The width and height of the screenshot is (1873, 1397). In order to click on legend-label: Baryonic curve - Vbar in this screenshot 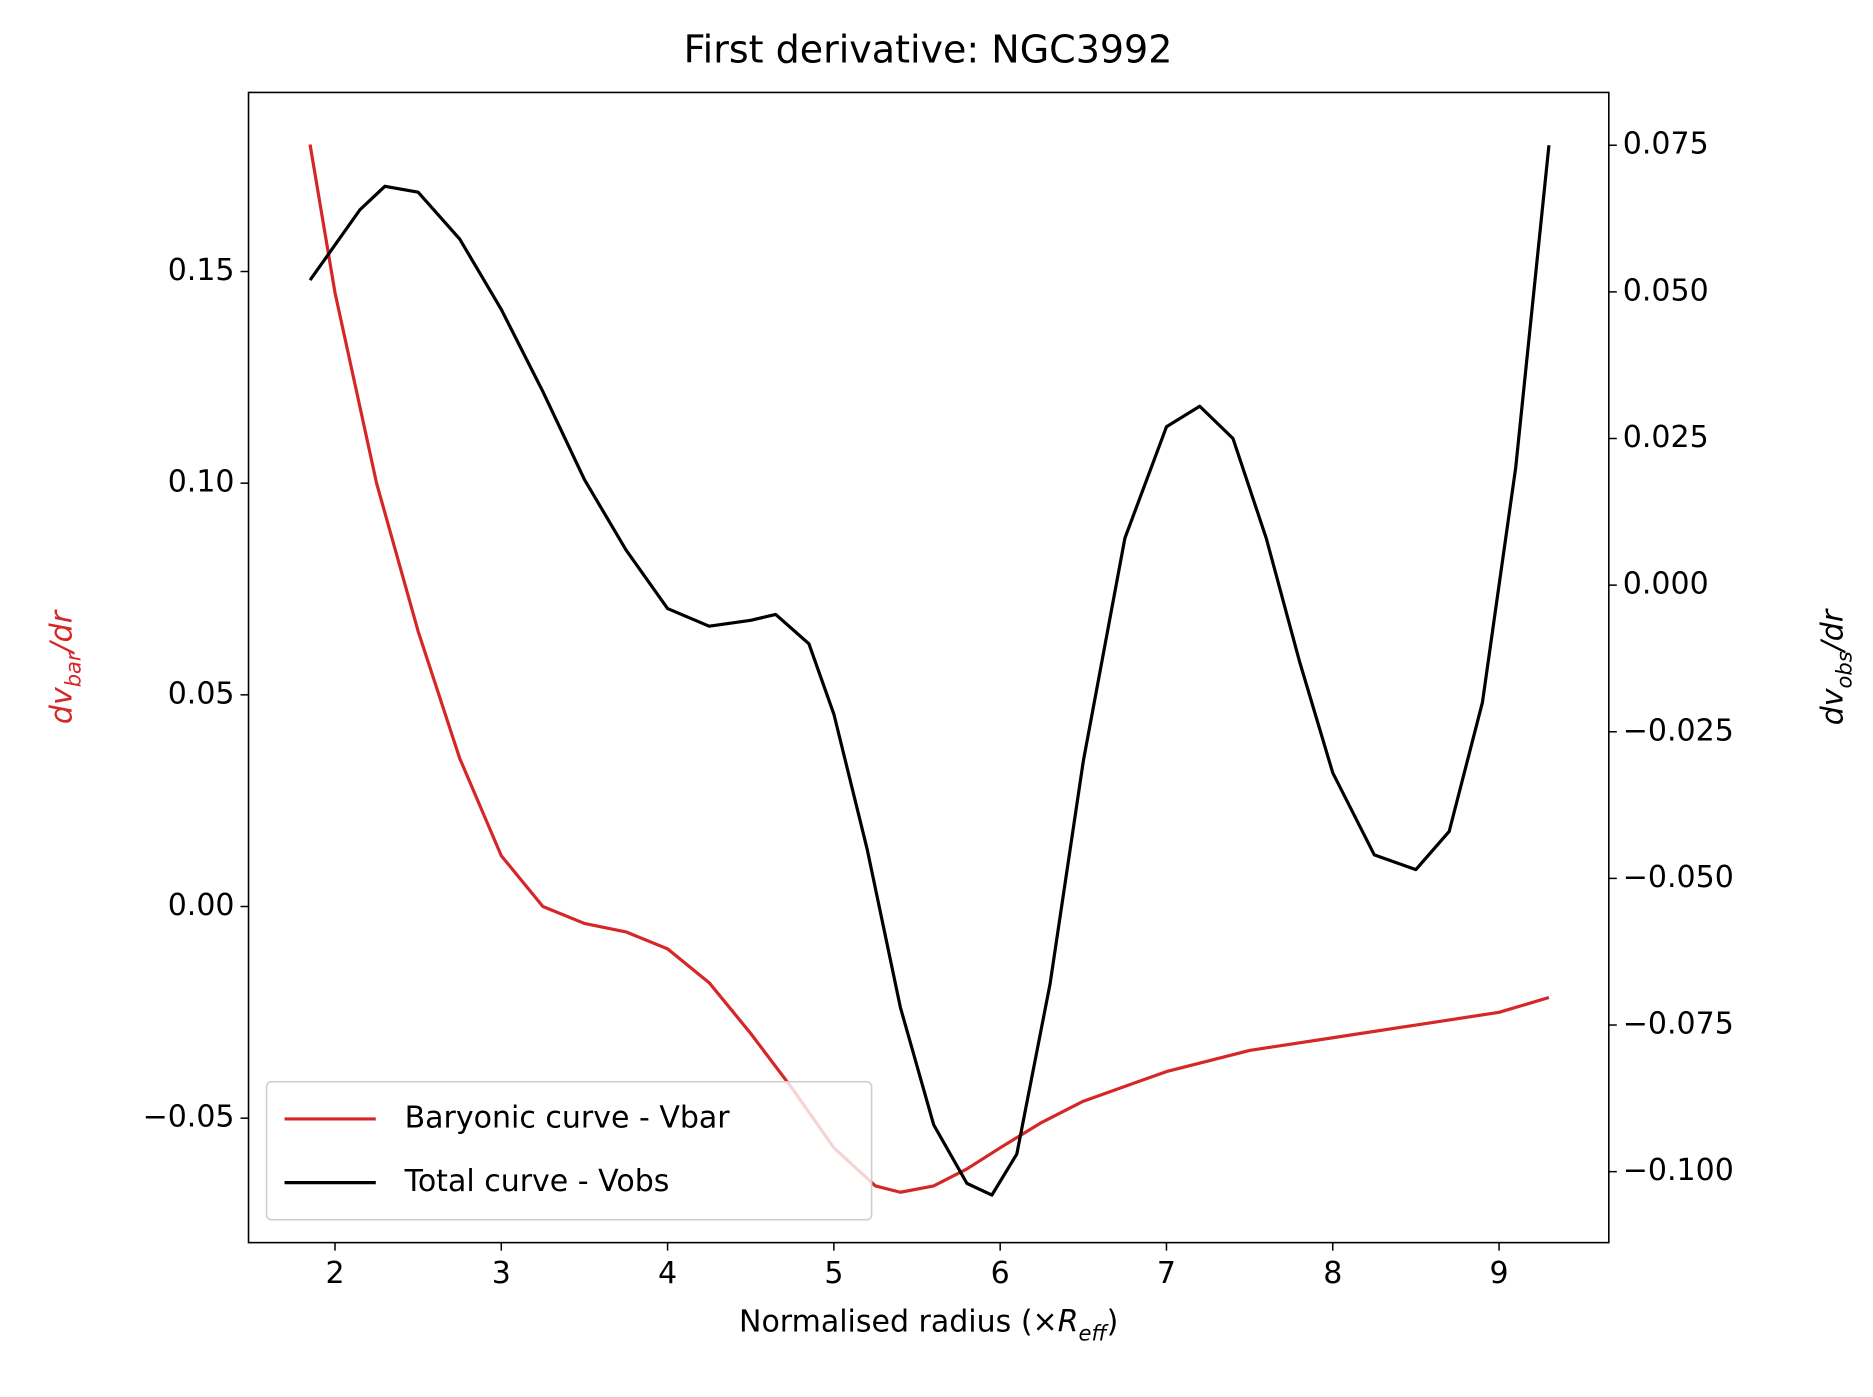, I will do `click(568, 1117)`.